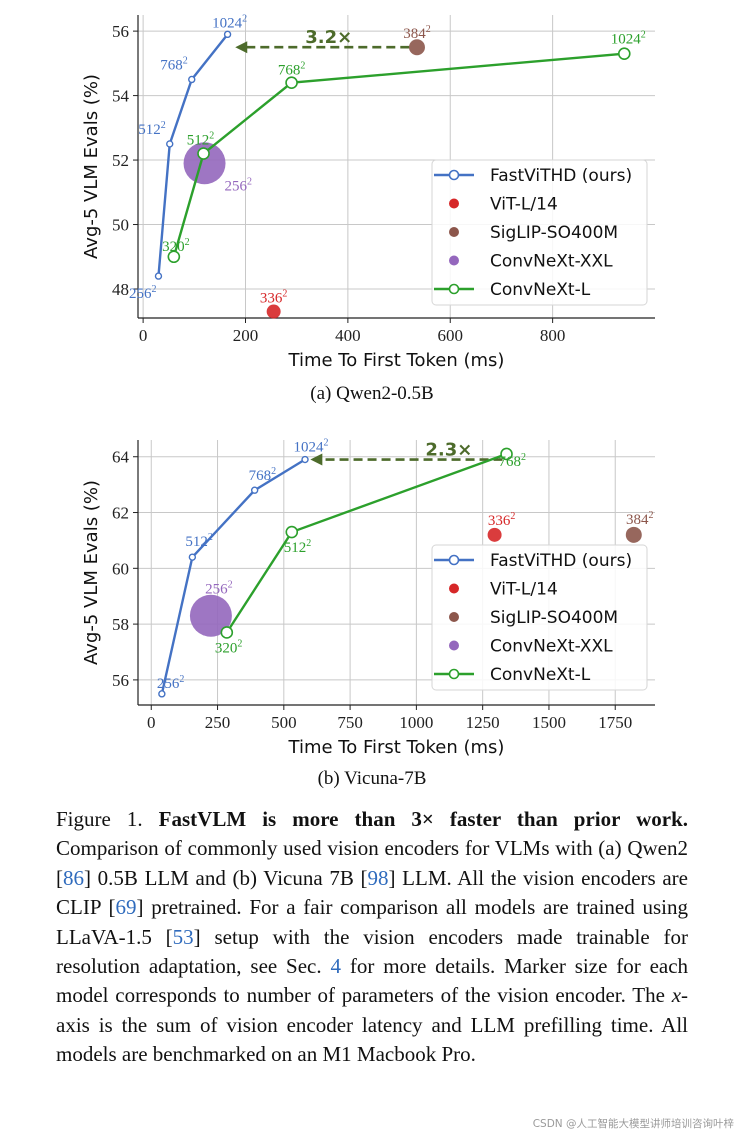  I want to click on speedup-arrow-head, so click(241, 47).